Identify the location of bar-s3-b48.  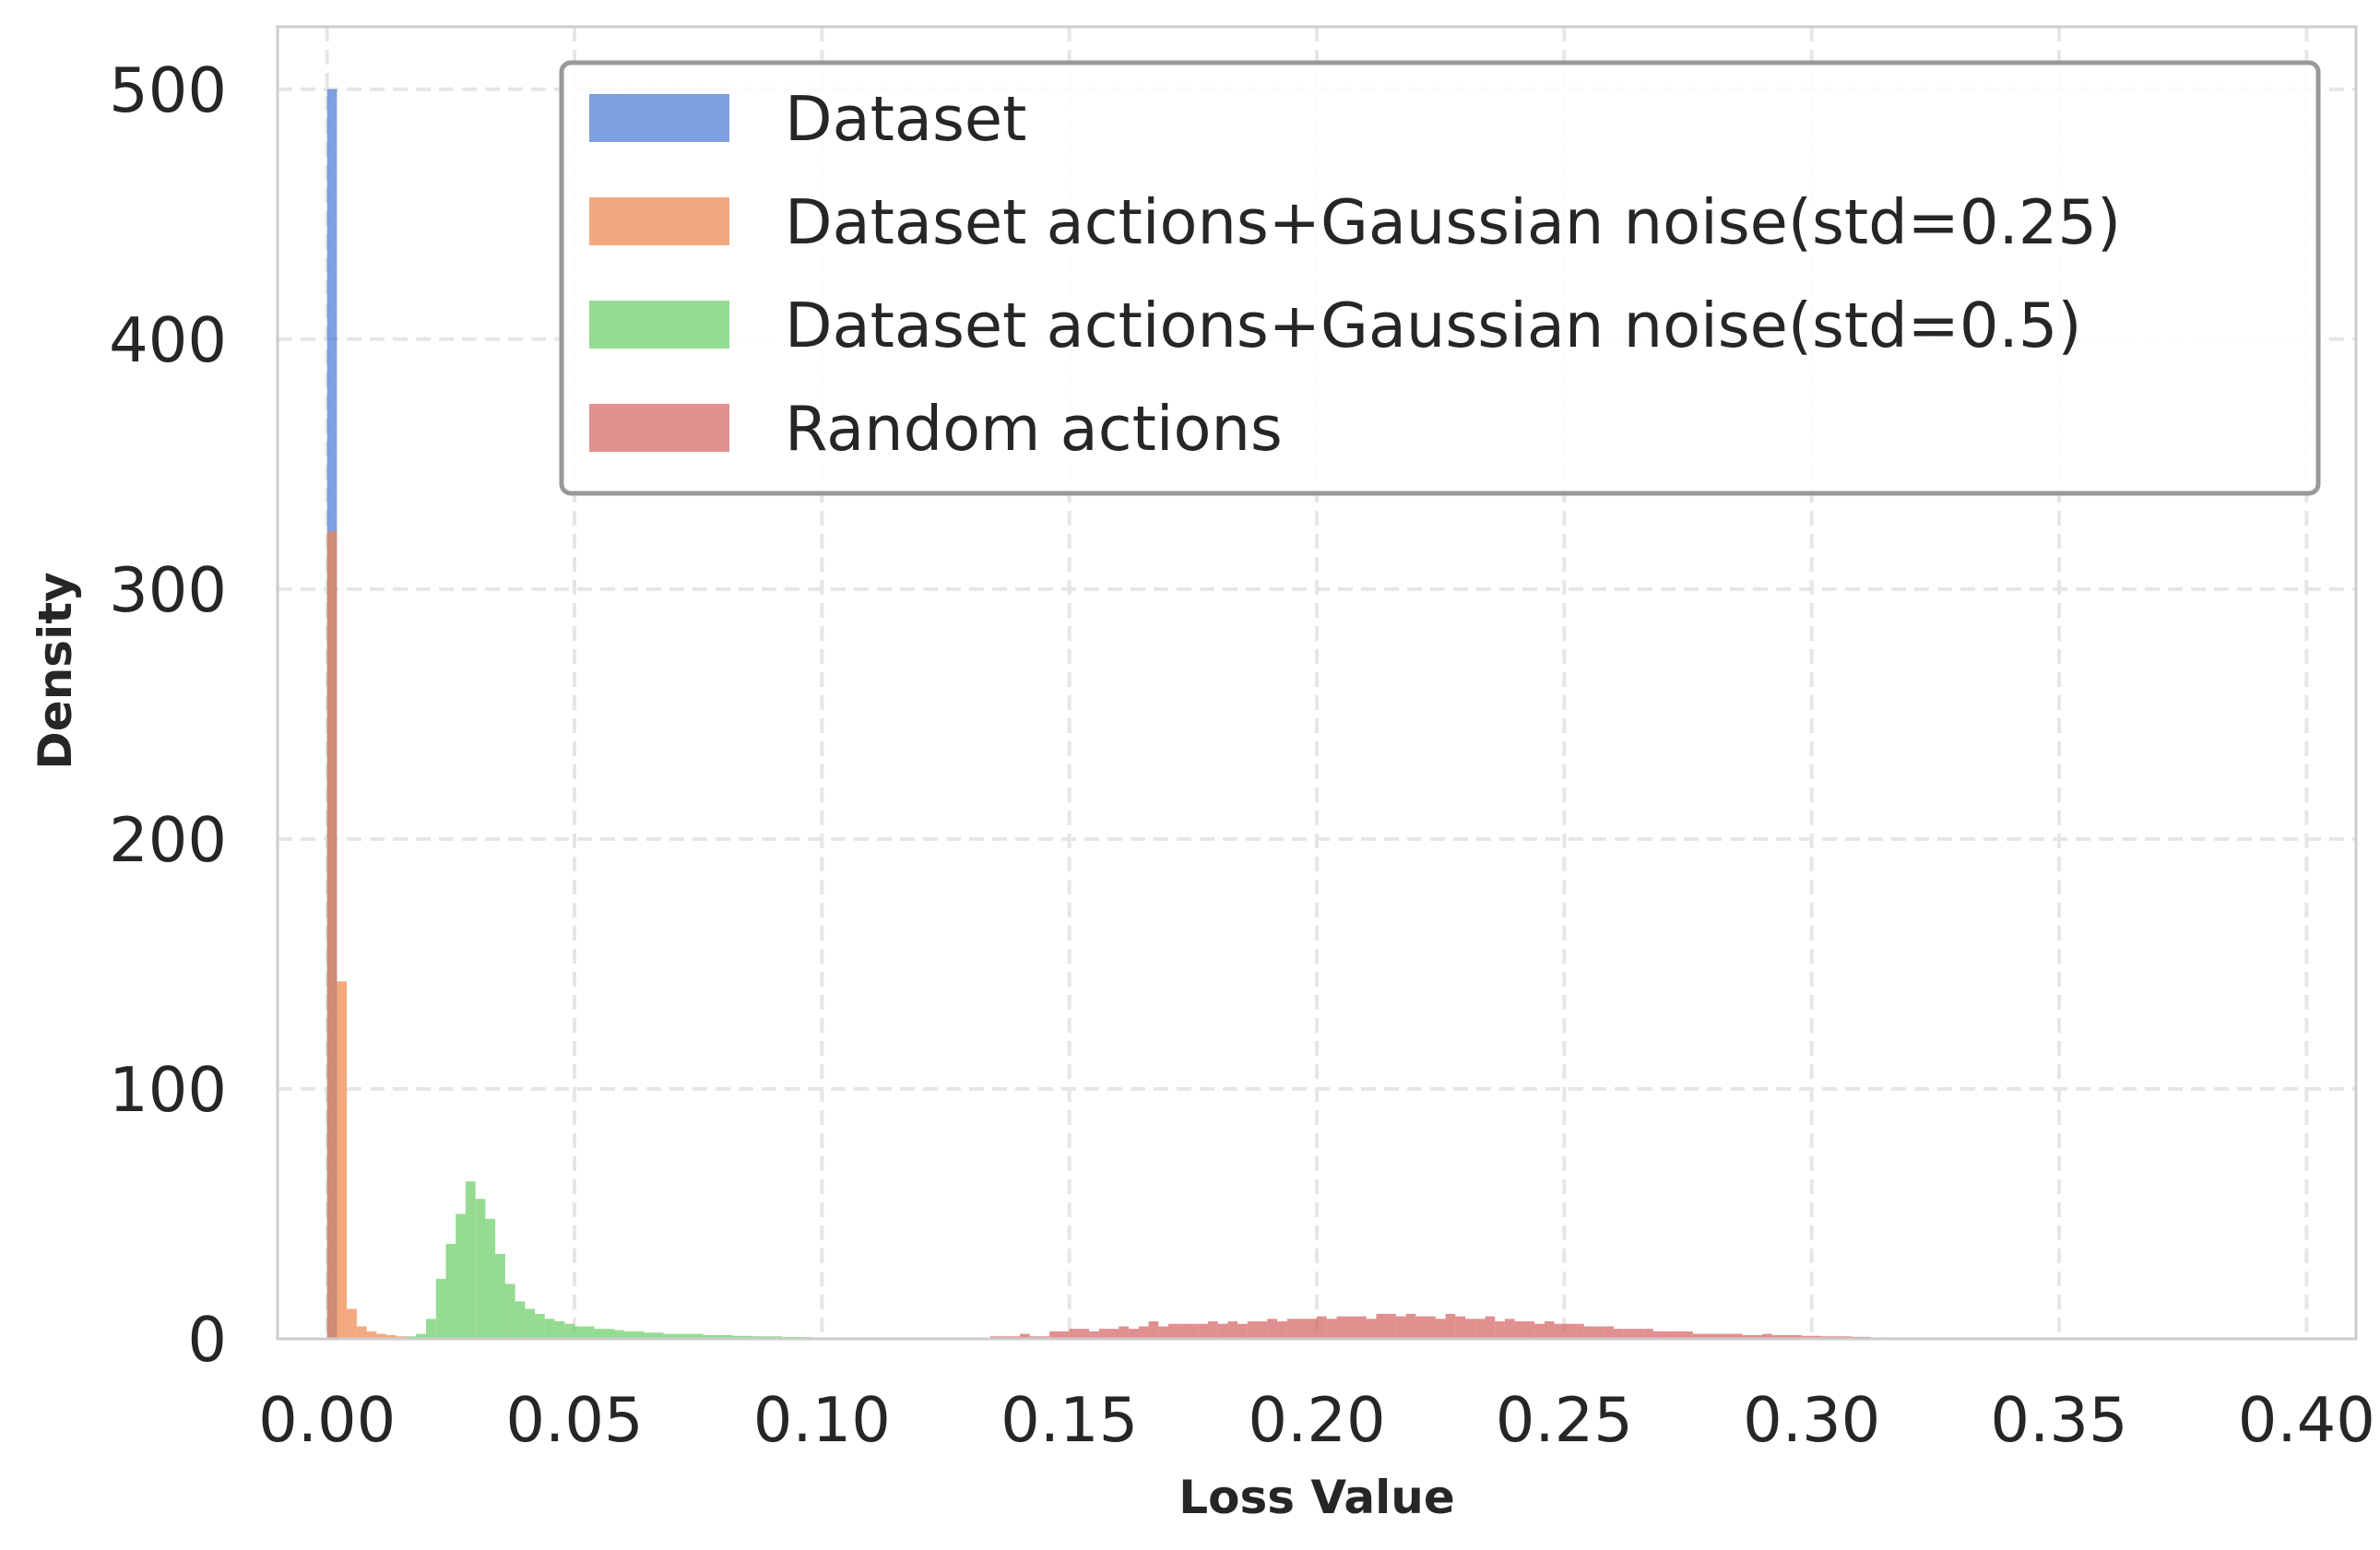
(1431, 1328).